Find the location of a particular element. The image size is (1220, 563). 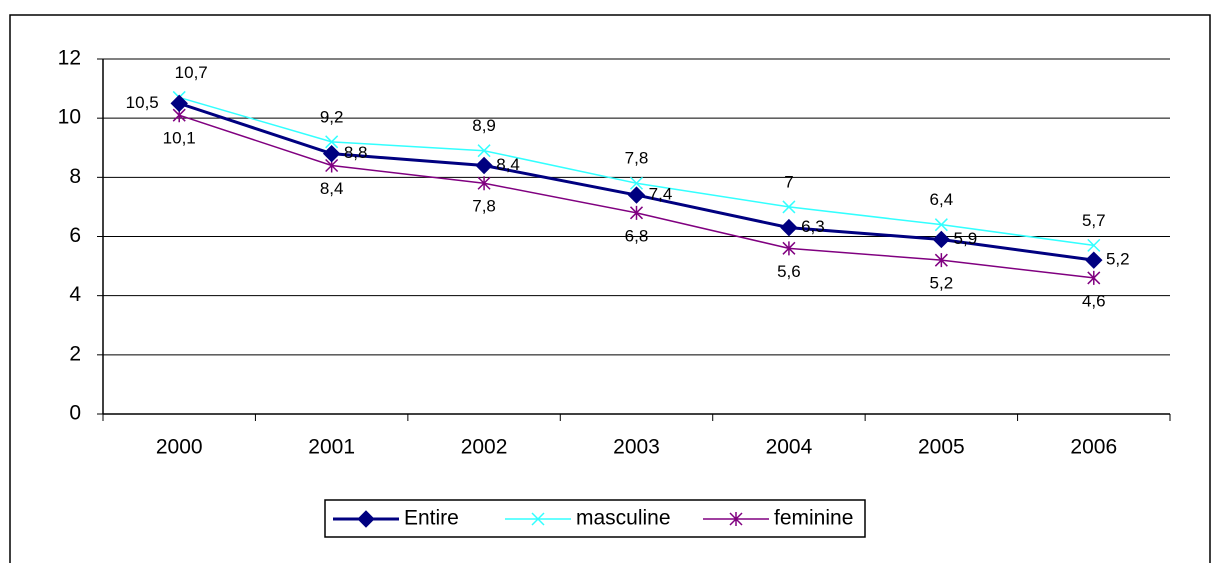

y-tick-label: 10 is located at coordinates (69, 117).